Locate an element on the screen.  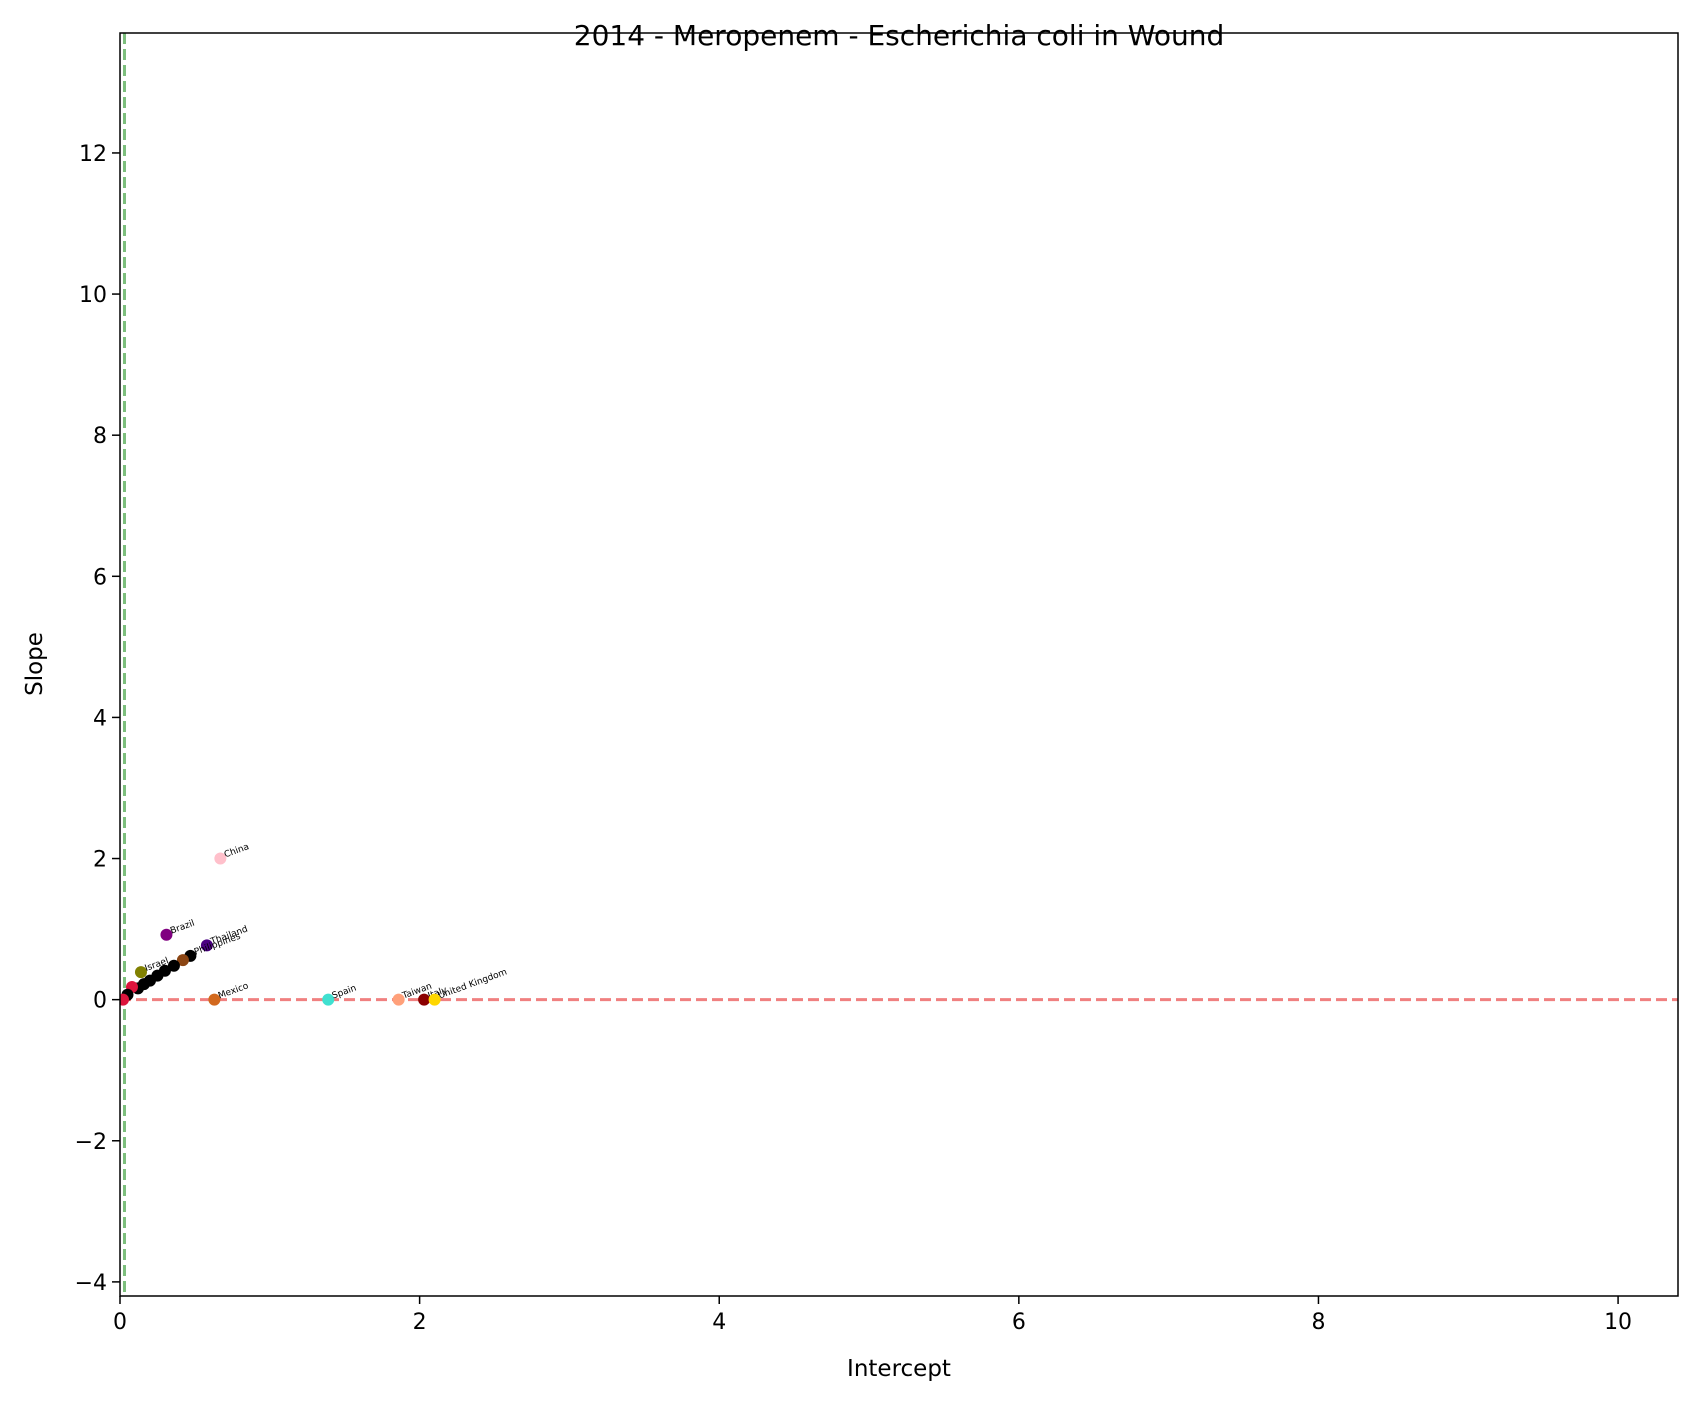
data-point-label: Brazil is located at coordinates (182, 928).